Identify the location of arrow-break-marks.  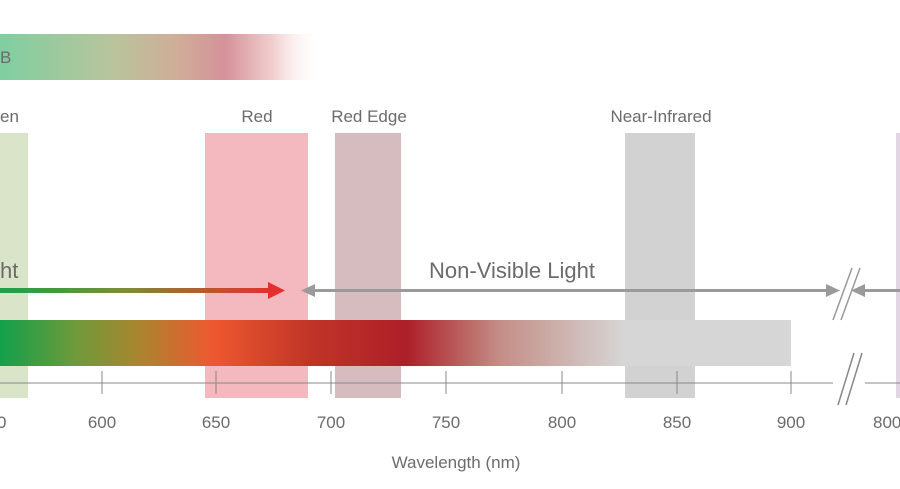
(846, 294).